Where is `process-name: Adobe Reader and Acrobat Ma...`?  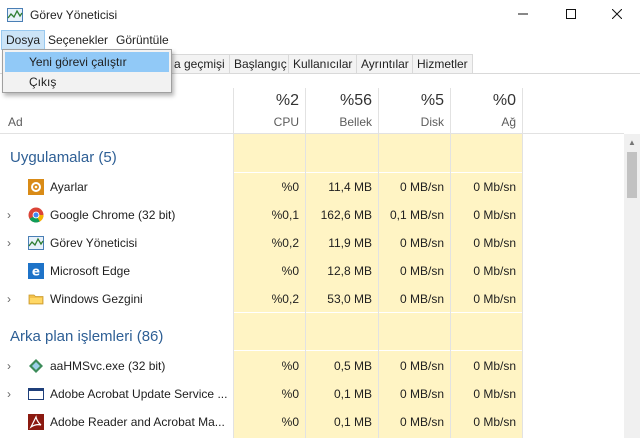 process-name: Adobe Reader and Acrobat Ma... is located at coordinates (137, 422).